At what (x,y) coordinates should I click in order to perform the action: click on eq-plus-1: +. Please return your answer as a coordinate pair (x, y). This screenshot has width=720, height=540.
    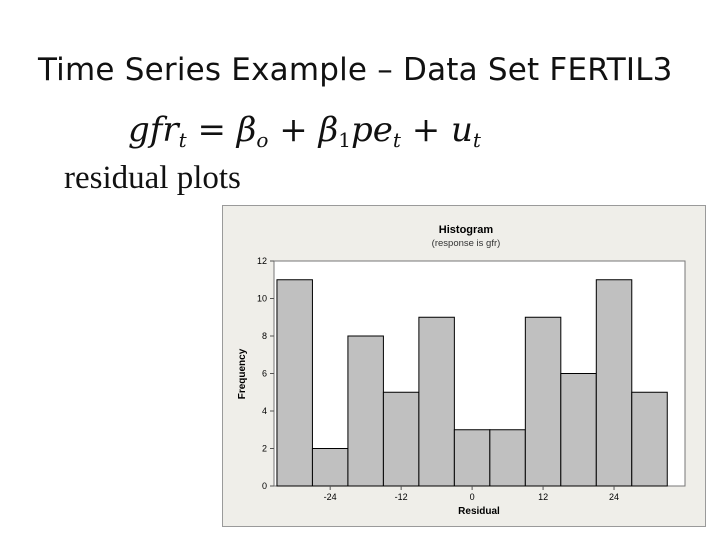
    Looking at the image, I should click on (293, 130).